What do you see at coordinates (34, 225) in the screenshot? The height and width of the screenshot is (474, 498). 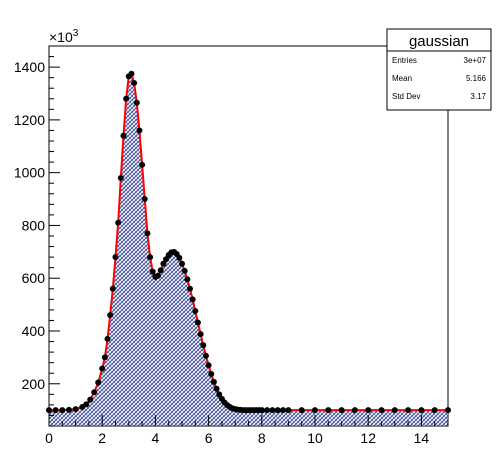 I see `y-tick-label: 800` at bounding box center [34, 225].